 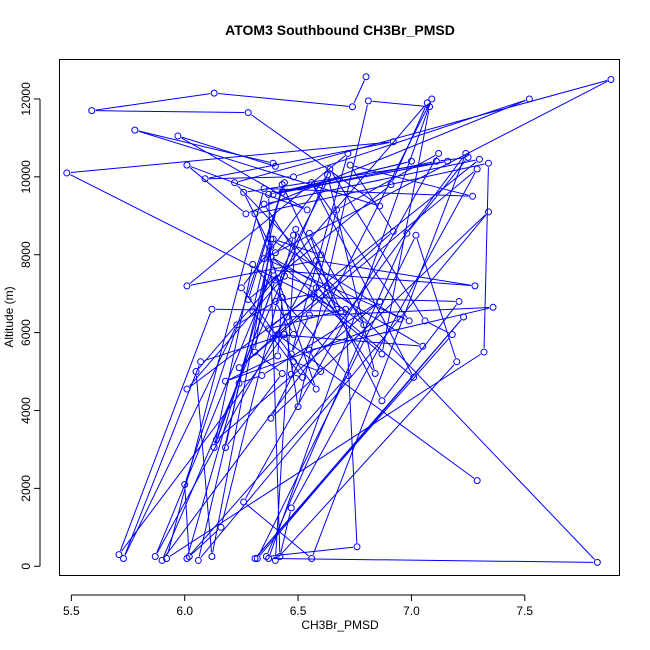 What do you see at coordinates (298, 606) in the screenshot?
I see `x-axis: 5.5 6.0 6.5 7.0 7.5` at bounding box center [298, 606].